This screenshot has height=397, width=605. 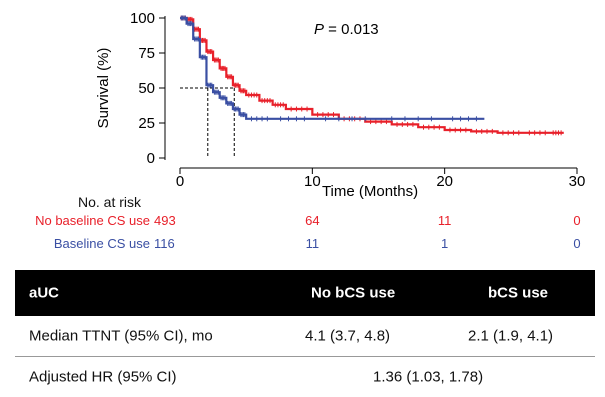 What do you see at coordinates (445, 243) in the screenshot?
I see `risk-count: 1` at bounding box center [445, 243].